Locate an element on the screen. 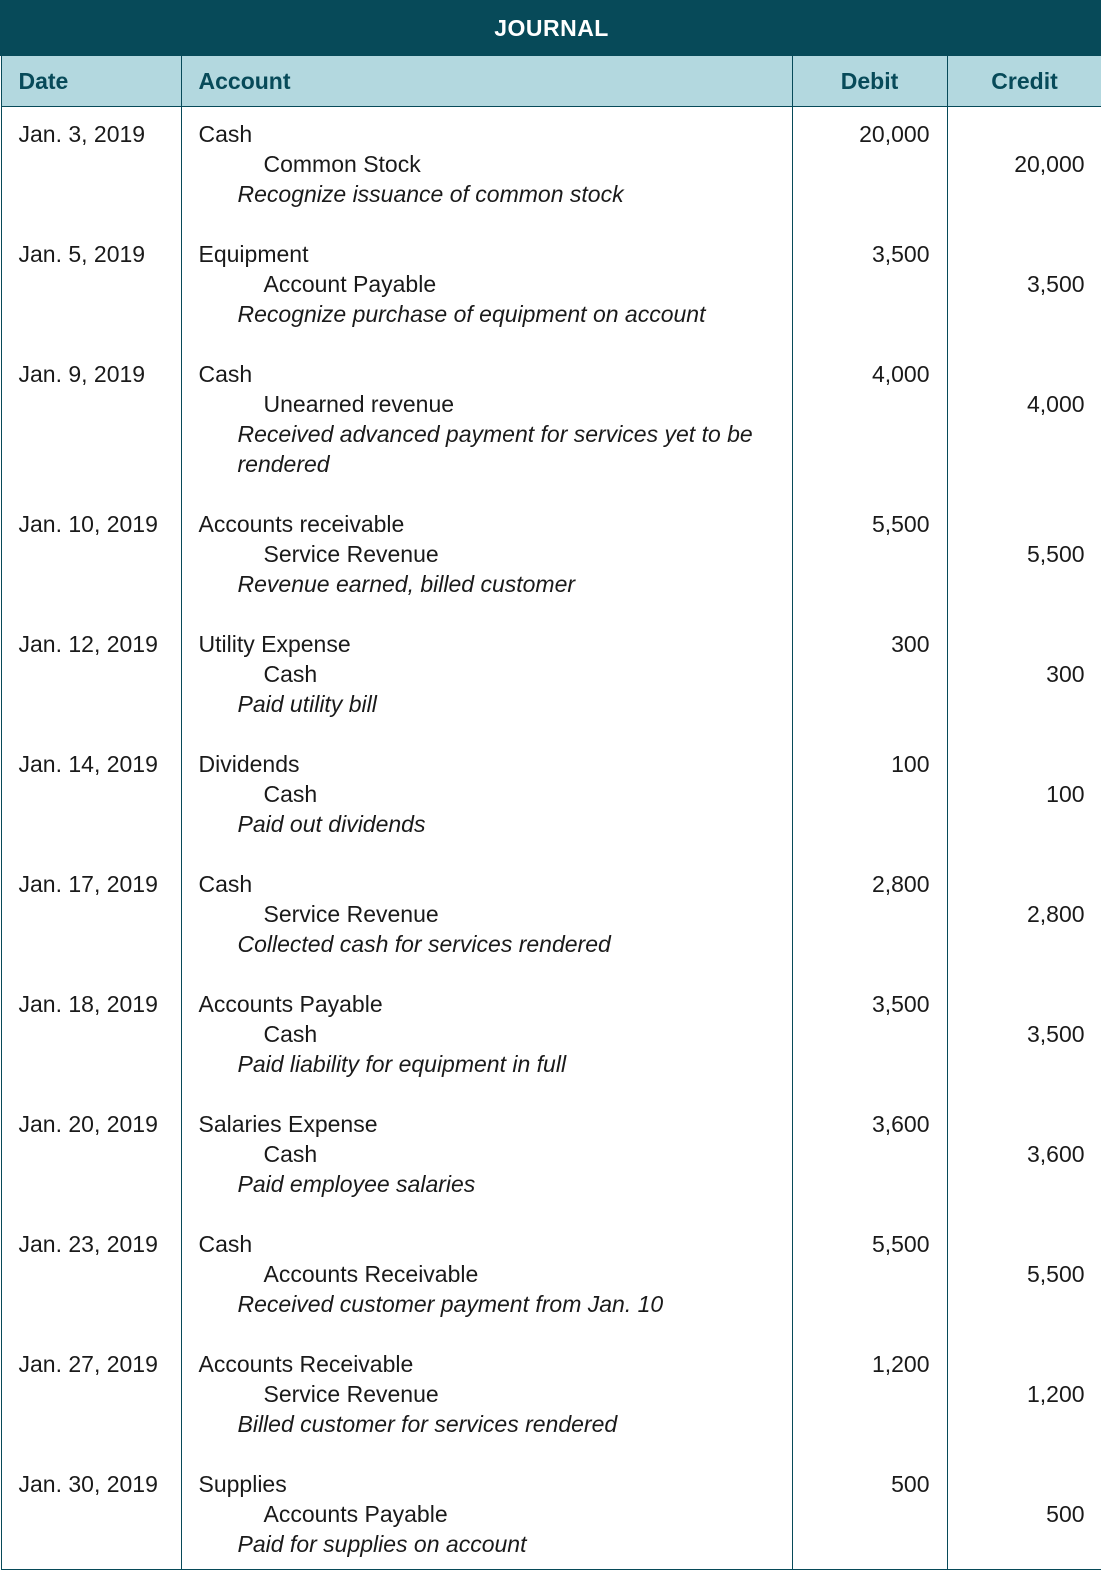 This screenshot has width=1101, height=1570. credit-cell: 4,000 is located at coordinates (1023, 422).